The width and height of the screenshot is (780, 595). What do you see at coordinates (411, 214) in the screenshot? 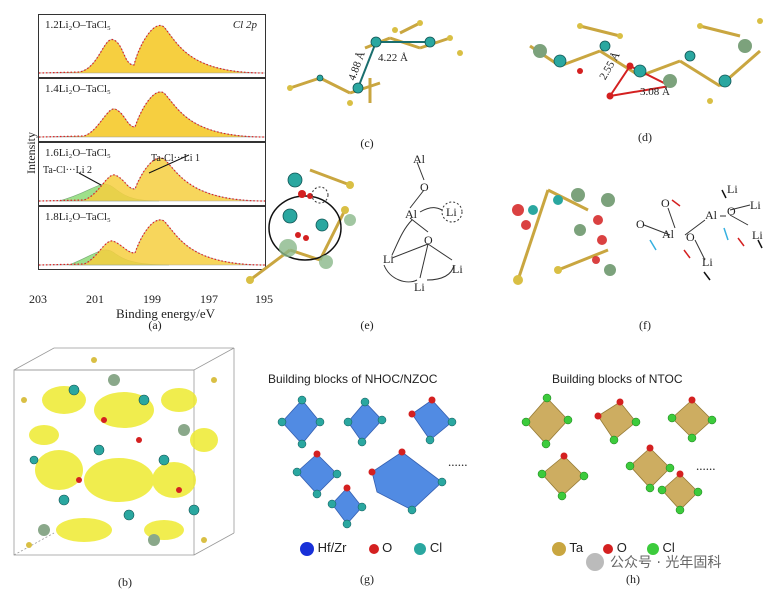
I see `atom-al-mid: Al` at bounding box center [411, 214].